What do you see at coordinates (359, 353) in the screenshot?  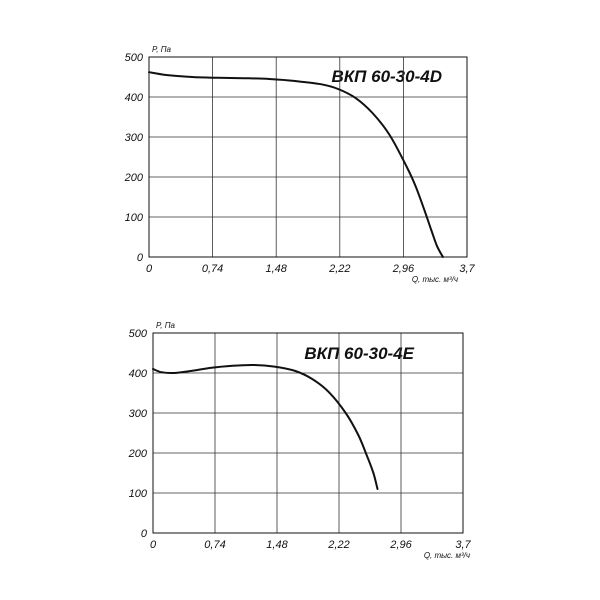 I see `chart-title: ВКП 60-30-4E` at bounding box center [359, 353].